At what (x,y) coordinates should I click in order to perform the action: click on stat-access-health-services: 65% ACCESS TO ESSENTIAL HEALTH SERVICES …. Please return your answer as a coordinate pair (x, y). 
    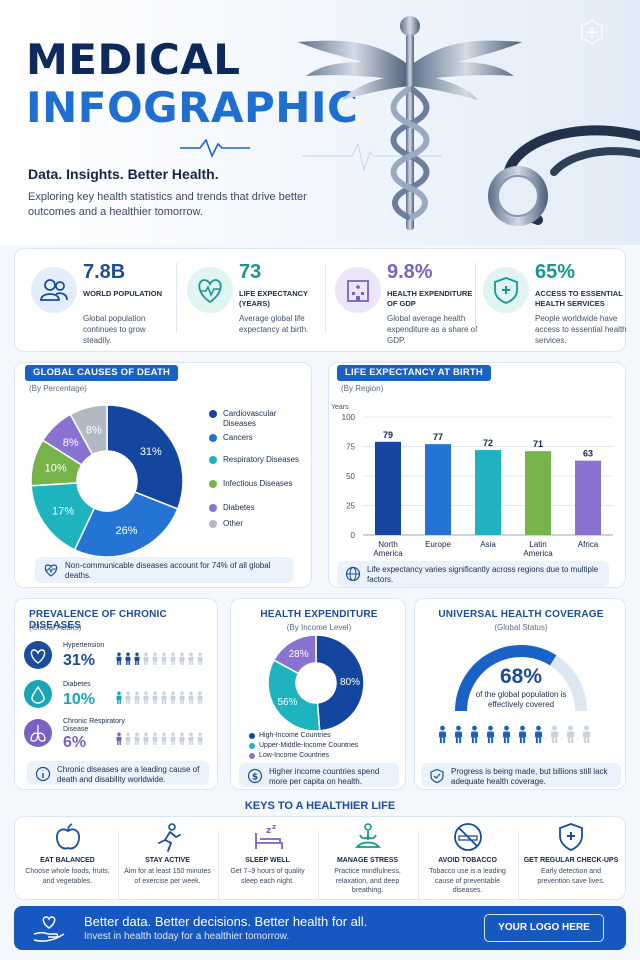
    Looking at the image, I should click on (552, 303).